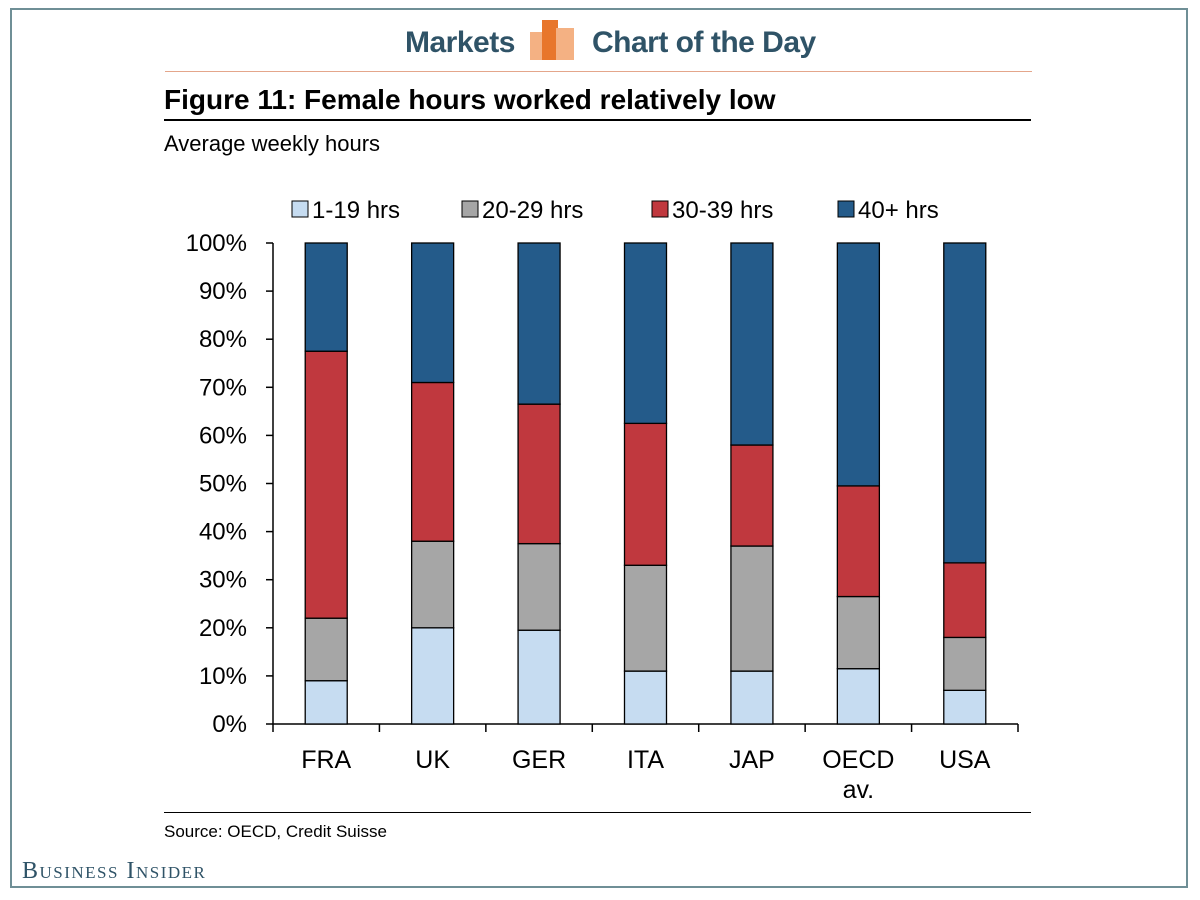 This screenshot has height=900, width=1200. Describe the element at coordinates (704, 42) in the screenshot. I see `banner-chart-of-the-day-label: Chart of the Day` at that location.